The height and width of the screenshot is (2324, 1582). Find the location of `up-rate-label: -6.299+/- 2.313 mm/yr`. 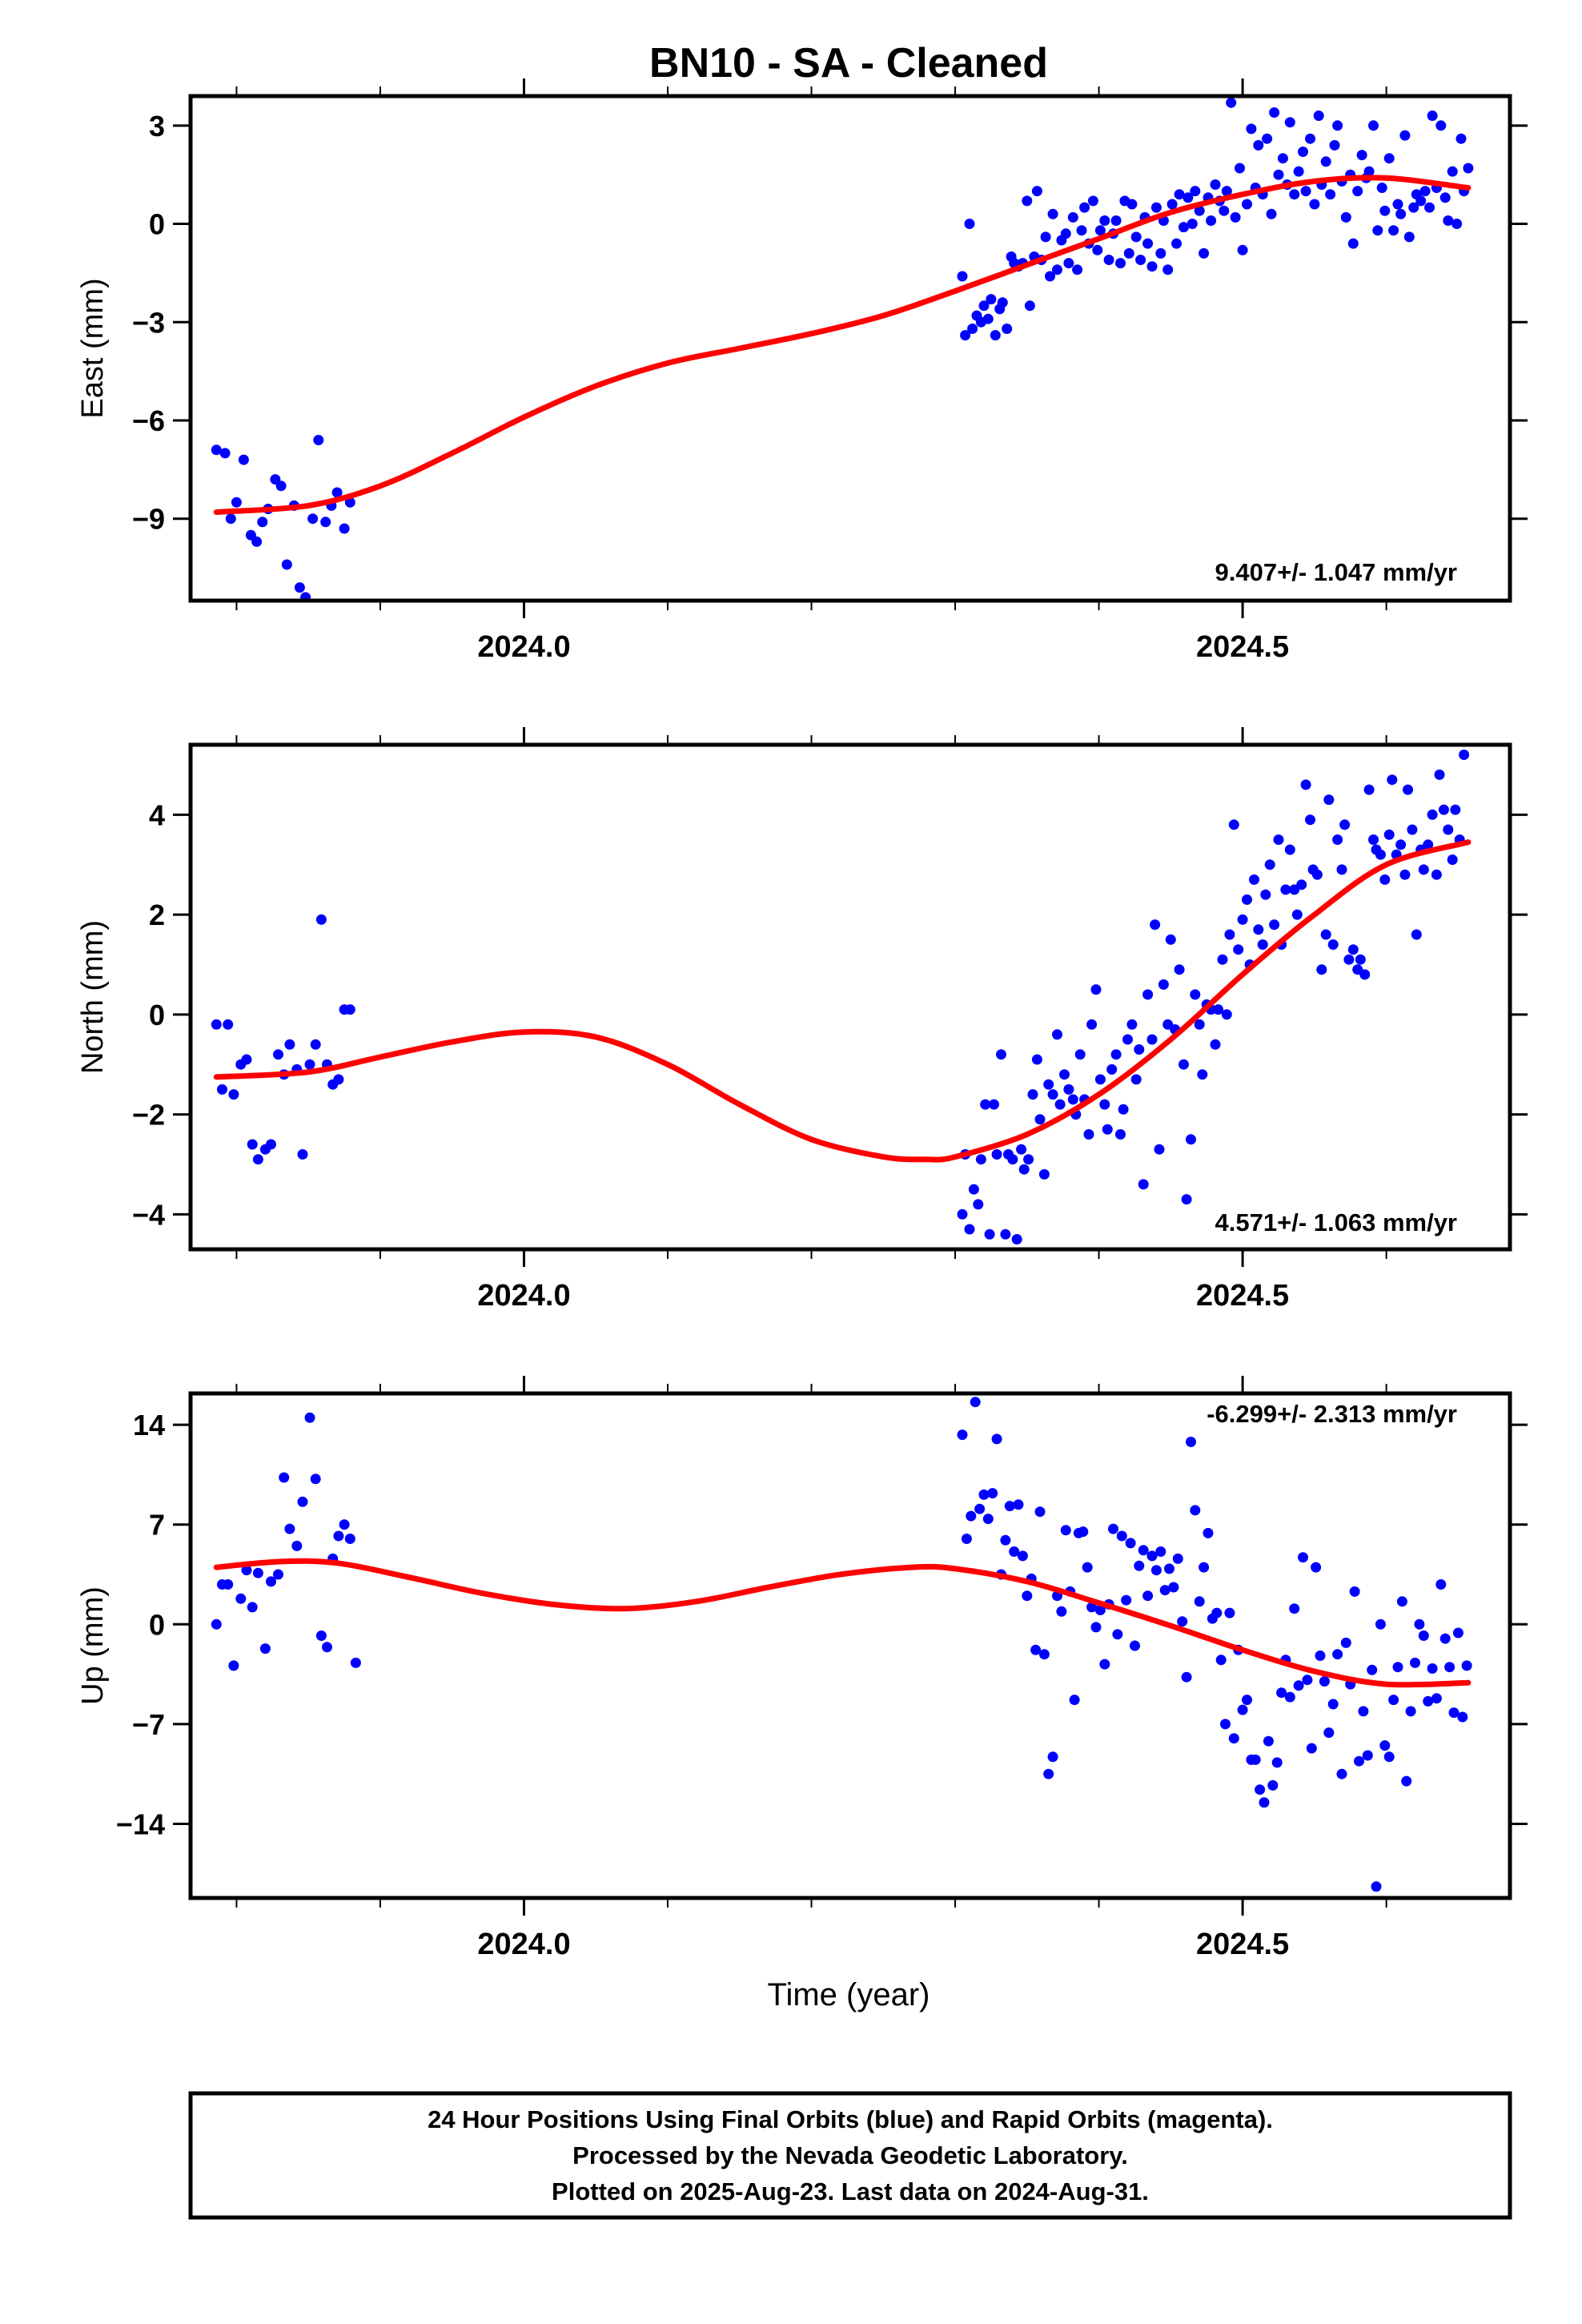

up-rate-label: -6.299+/- 2.313 mm/yr is located at coordinates (1332, 1414).